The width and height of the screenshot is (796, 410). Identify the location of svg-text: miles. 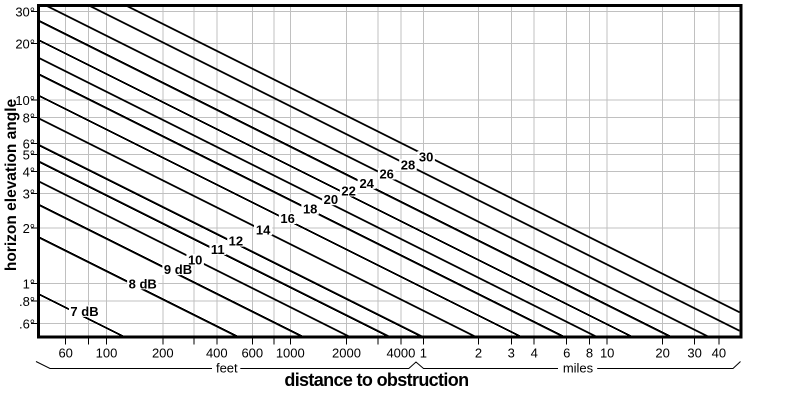
(578, 367).